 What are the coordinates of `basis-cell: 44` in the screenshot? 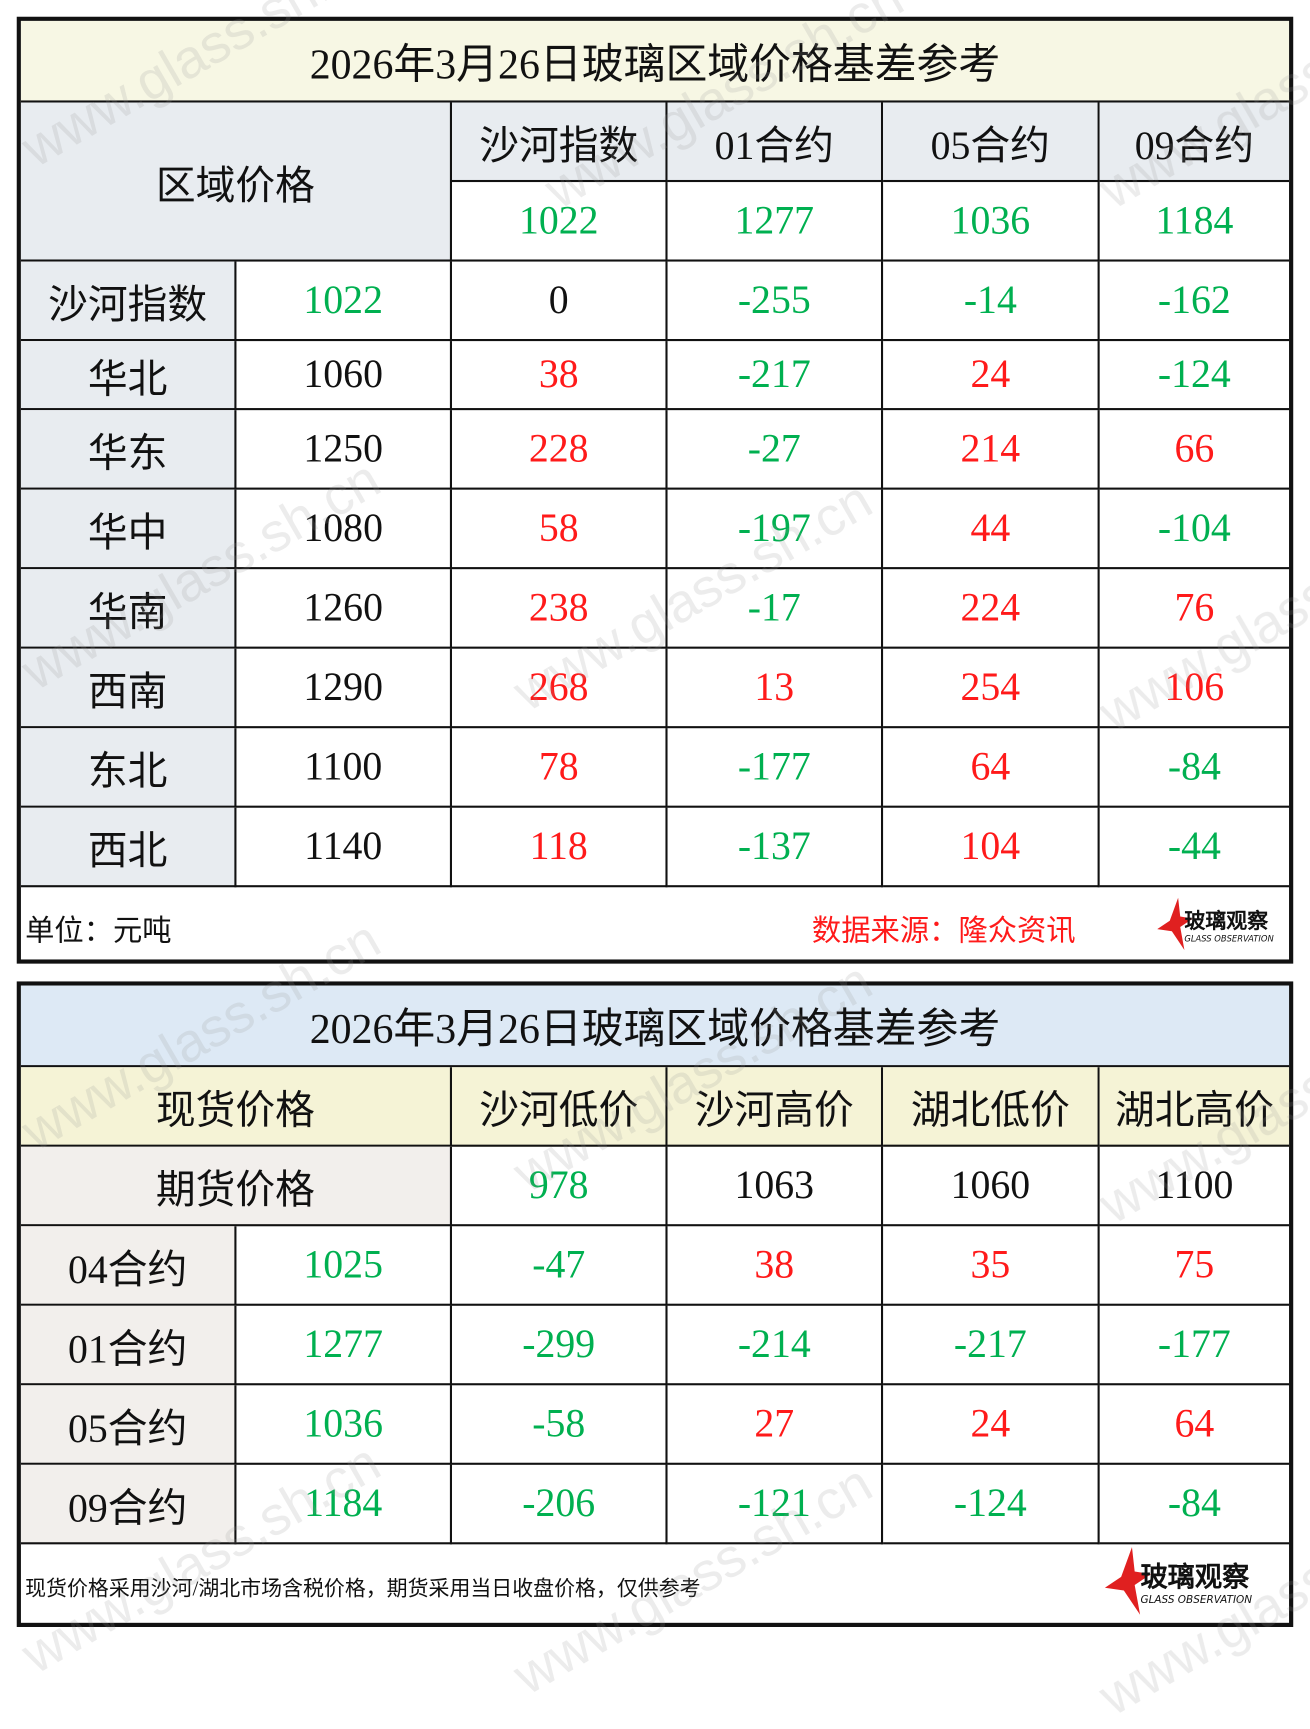 It's located at (991, 529).